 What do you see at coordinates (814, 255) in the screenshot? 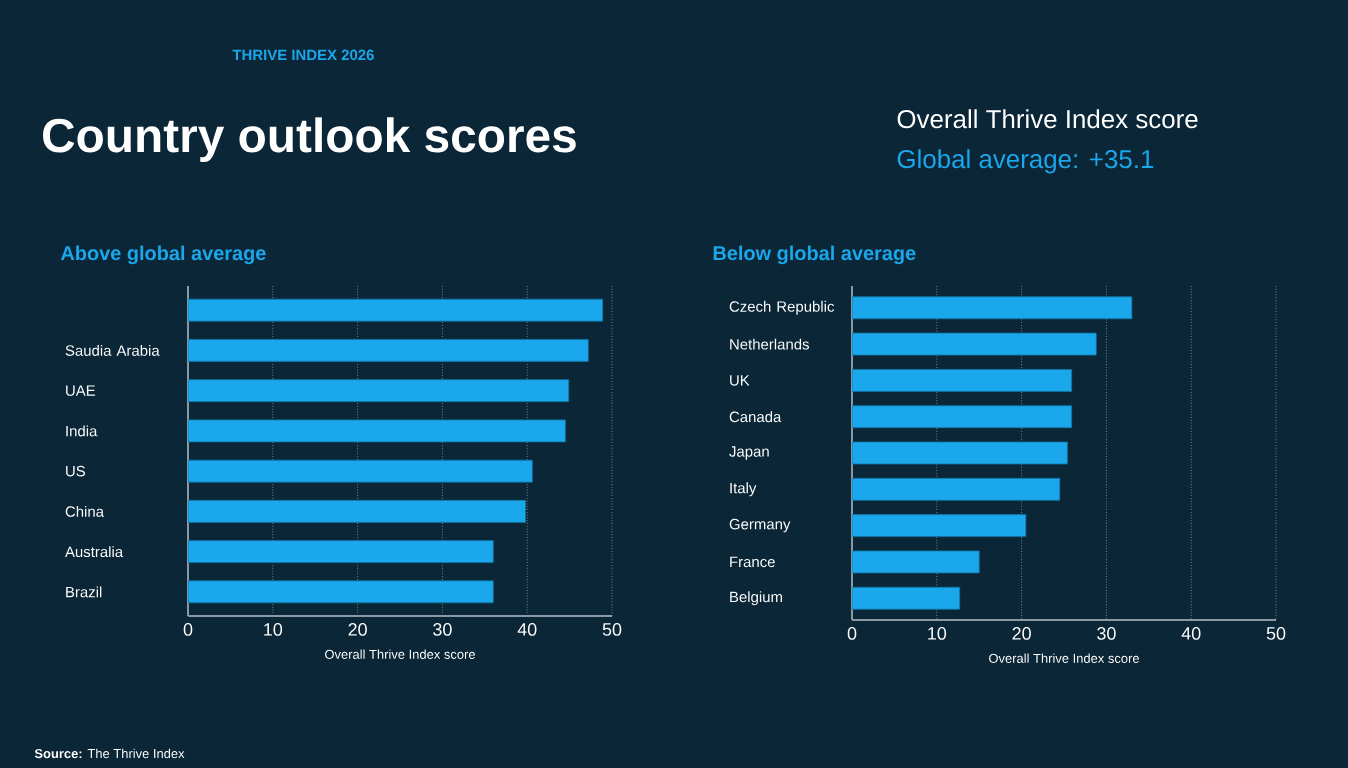
I see `chart-subtitle: Below global average` at bounding box center [814, 255].